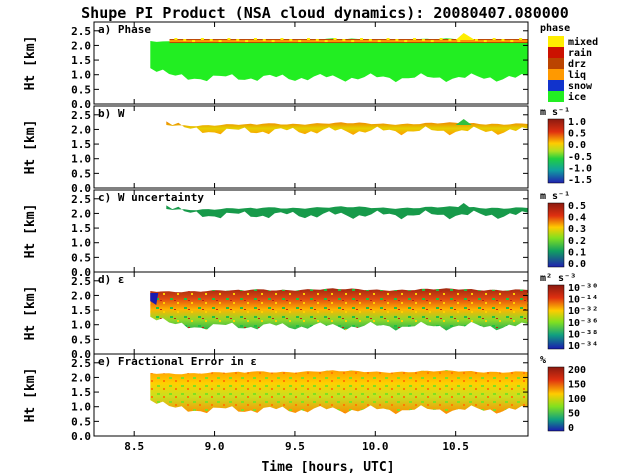  What do you see at coordinates (577, 385) in the screenshot?
I see `colorbar-label: 150` at bounding box center [577, 385].